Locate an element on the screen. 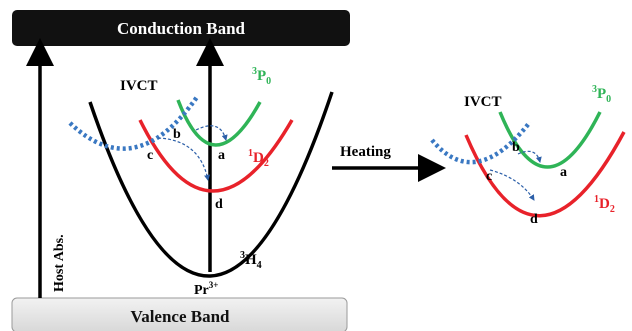 This screenshot has height=331, width=632. state-3p0-base: P is located at coordinates (261, 76).